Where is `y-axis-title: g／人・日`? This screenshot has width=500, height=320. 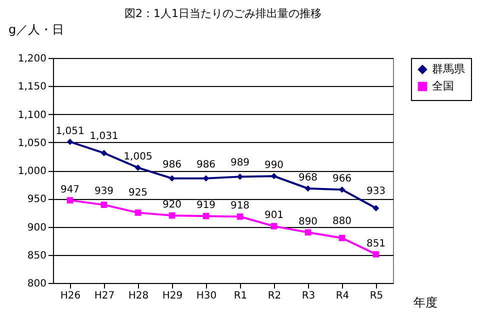
y-axis-title: g／人・日 is located at coordinates (36, 29).